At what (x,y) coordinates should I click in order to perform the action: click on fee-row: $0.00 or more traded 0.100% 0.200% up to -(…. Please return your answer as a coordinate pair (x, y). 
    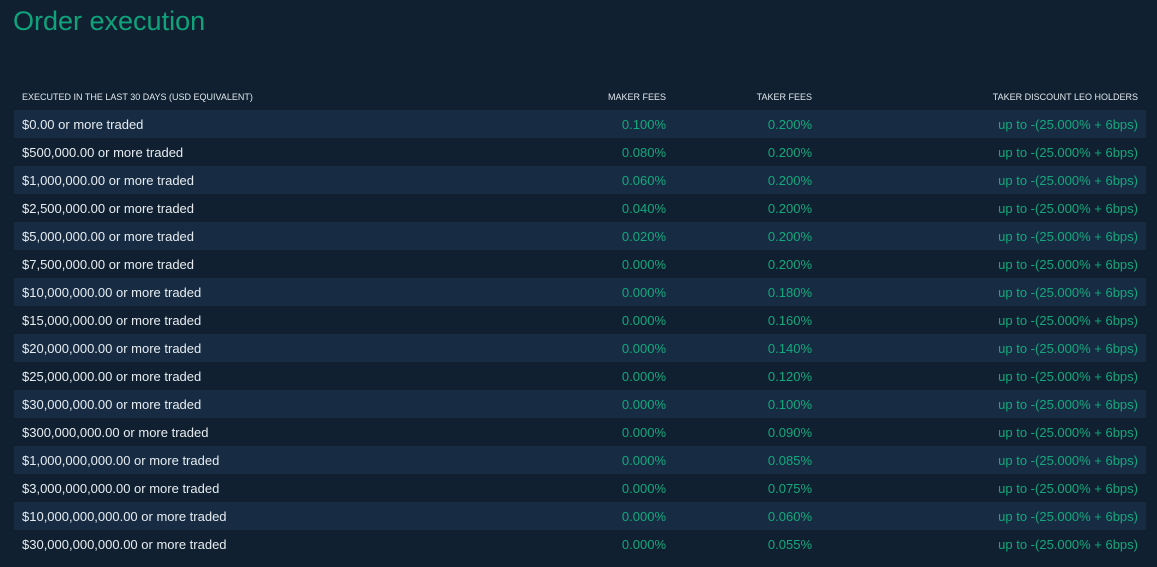
    Looking at the image, I should click on (580, 124).